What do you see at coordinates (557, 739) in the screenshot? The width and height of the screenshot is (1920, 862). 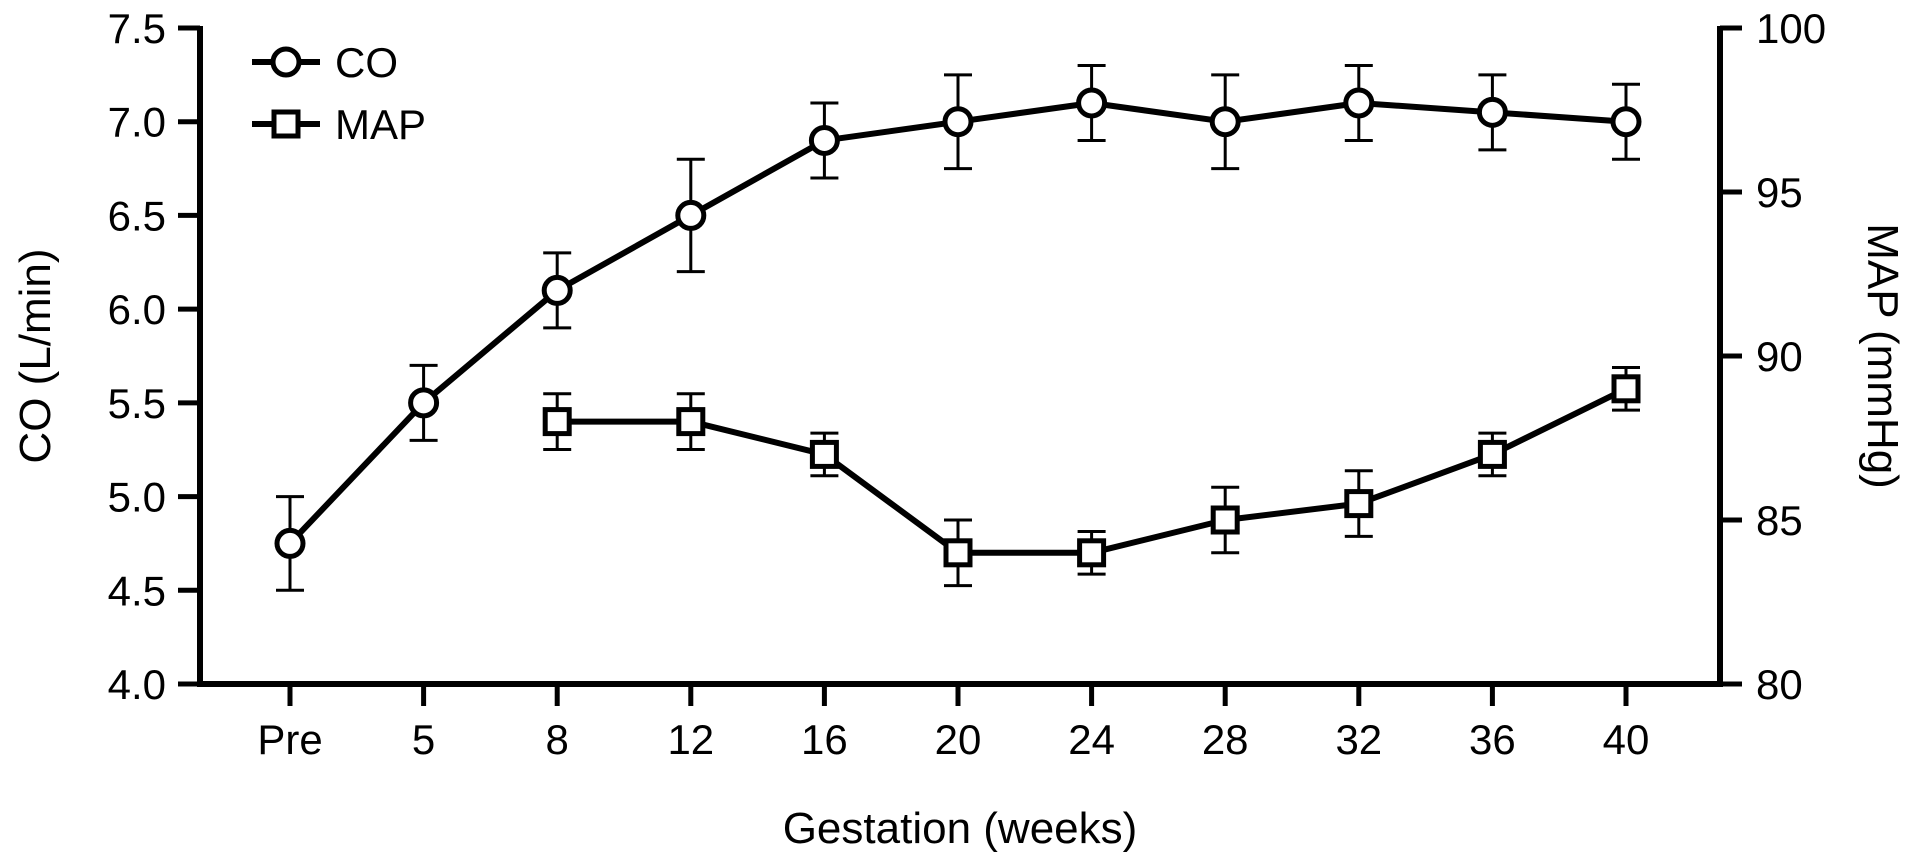 I see `x-tick-label: 8` at bounding box center [557, 739].